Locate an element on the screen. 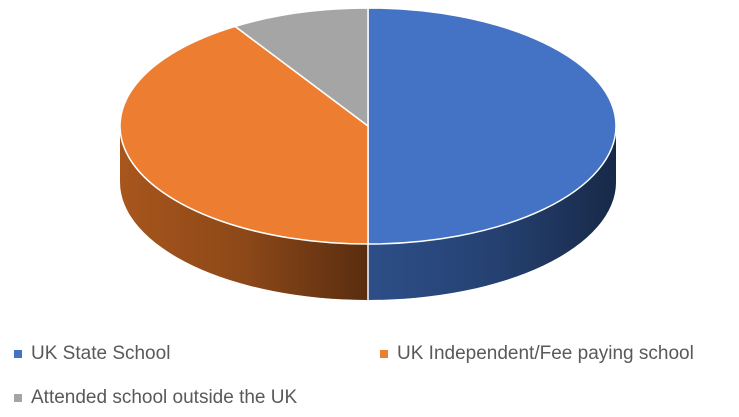 The height and width of the screenshot is (417, 739). pie-slice-outside-uk is located at coordinates (301, 67).